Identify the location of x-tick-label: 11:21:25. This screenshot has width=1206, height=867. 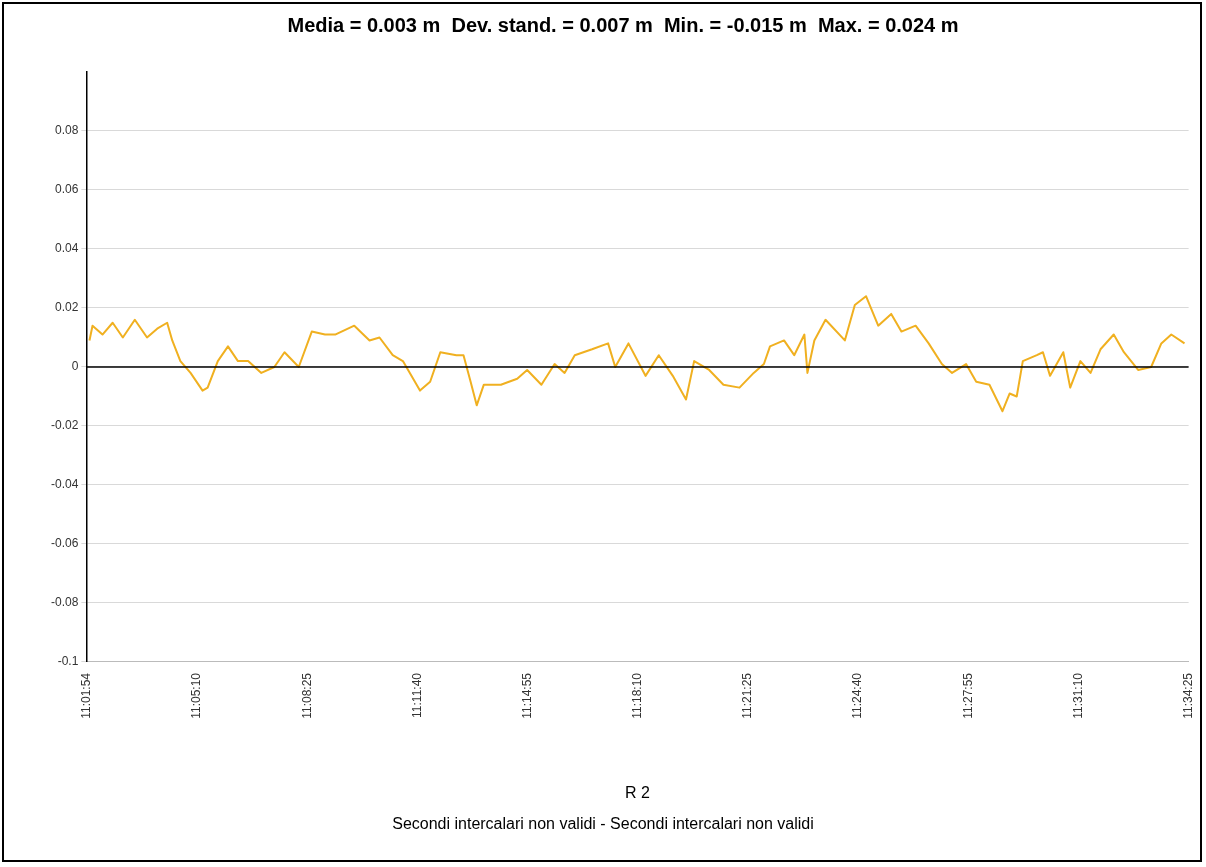
(747, 695).